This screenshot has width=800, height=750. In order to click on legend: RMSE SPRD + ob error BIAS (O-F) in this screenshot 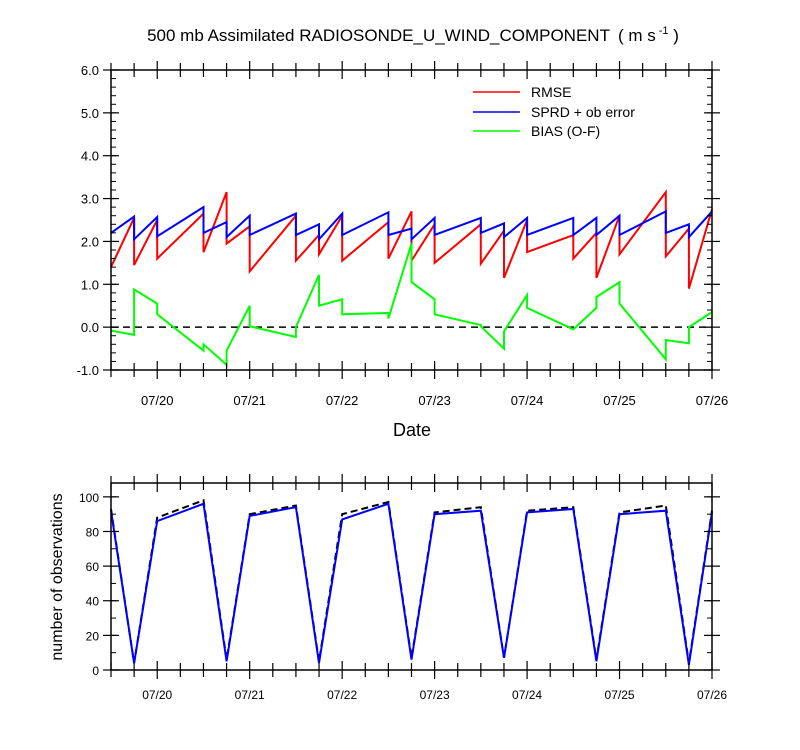, I will do `click(554, 111)`.